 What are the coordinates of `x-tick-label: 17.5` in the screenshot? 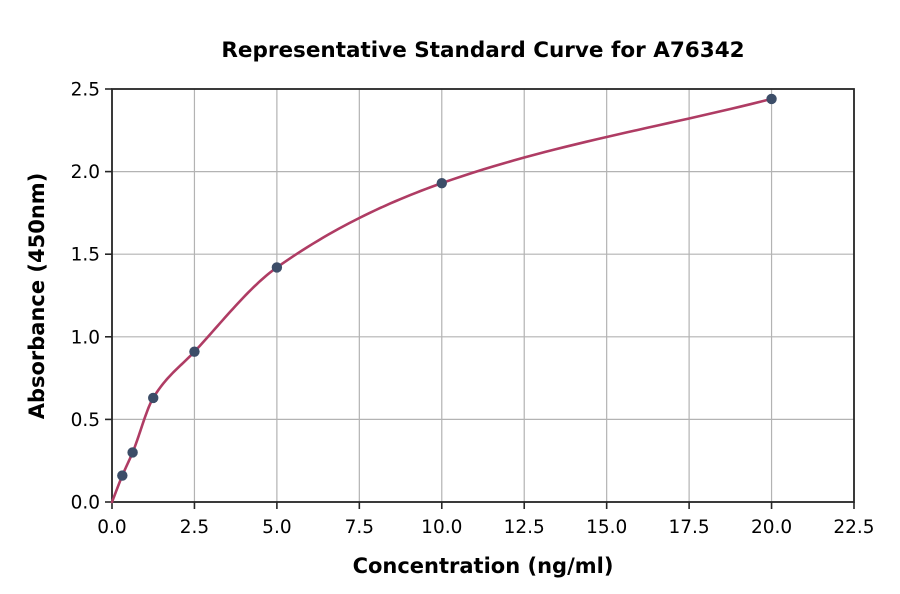 It's located at (689, 527).